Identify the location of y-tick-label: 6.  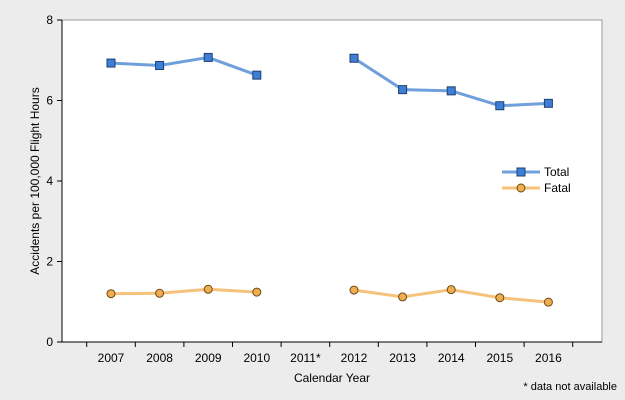
(49, 101).